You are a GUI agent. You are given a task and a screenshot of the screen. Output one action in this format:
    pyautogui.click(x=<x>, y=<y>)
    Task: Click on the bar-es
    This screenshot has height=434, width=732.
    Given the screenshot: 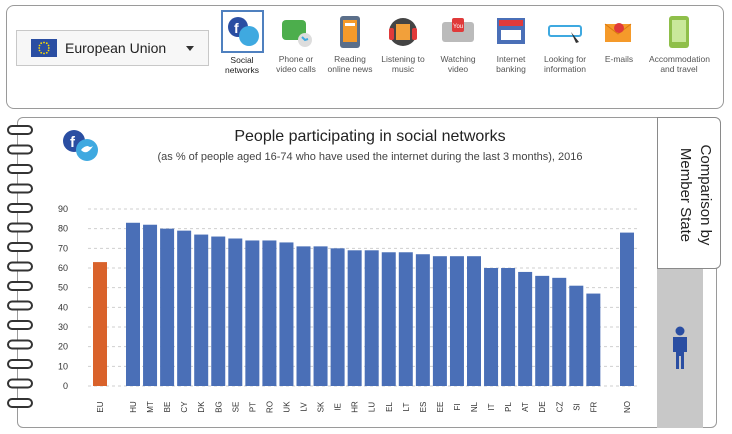 What is the action you would take?
    pyautogui.click(x=422, y=320)
    